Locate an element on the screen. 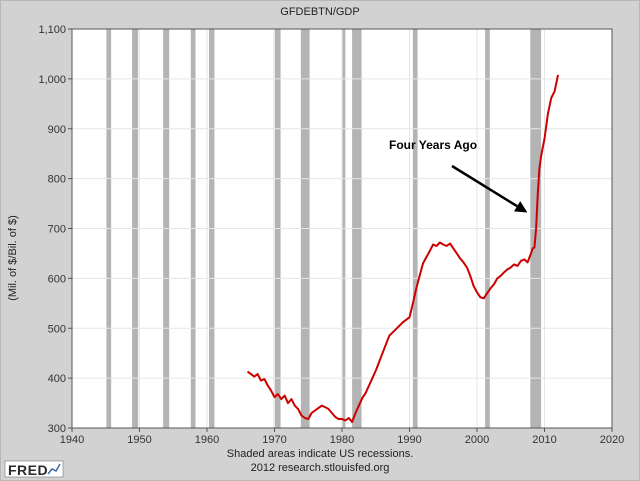 The image size is (640, 481). annotation-arrow is located at coordinates (484, 186).